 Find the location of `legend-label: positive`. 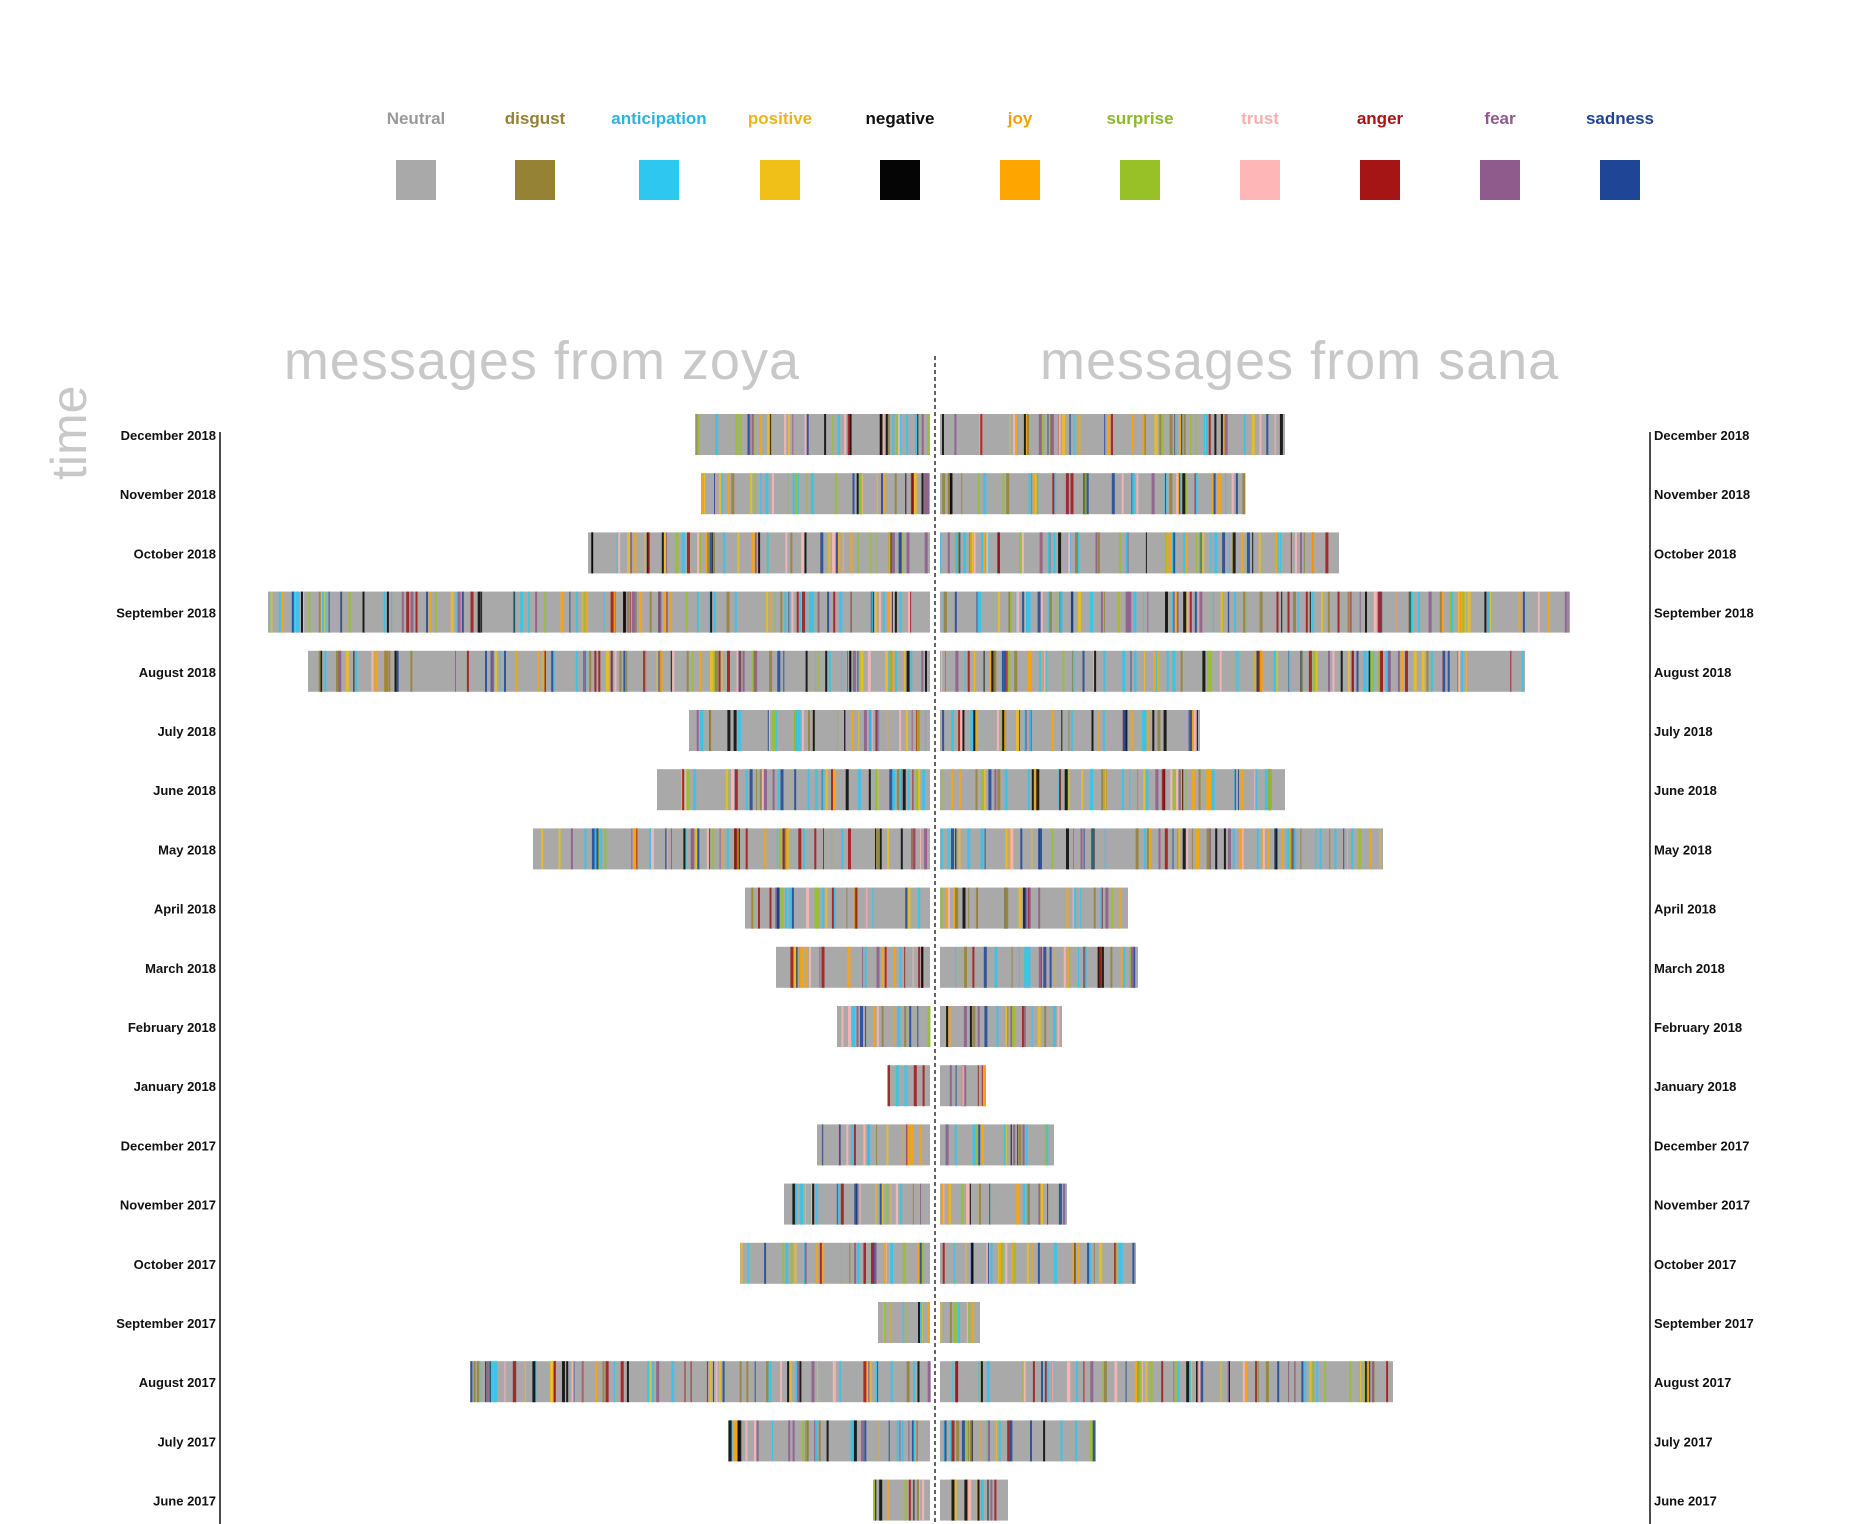

legend-label: positive is located at coordinates (780, 118).